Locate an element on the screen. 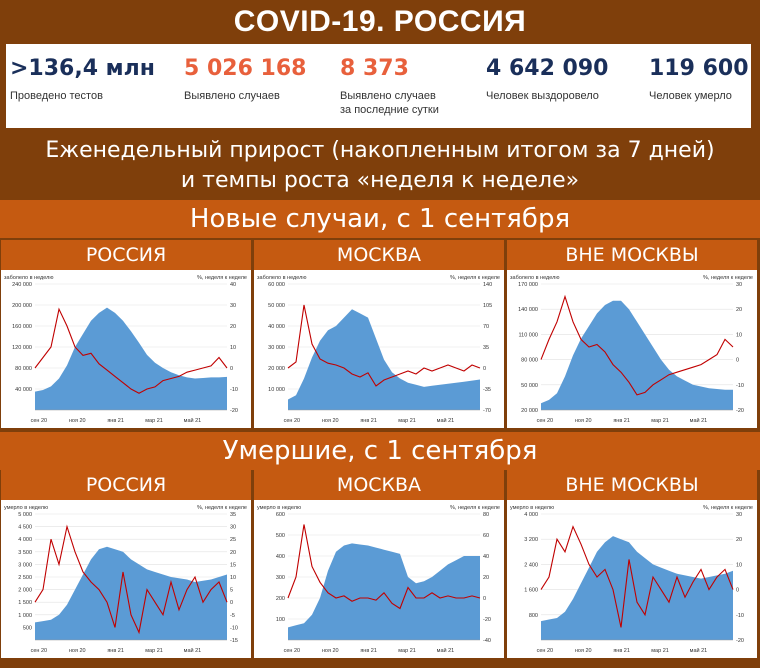 The height and width of the screenshot is (668, 760). y2-tick-label: -15 is located at coordinates (234, 641).